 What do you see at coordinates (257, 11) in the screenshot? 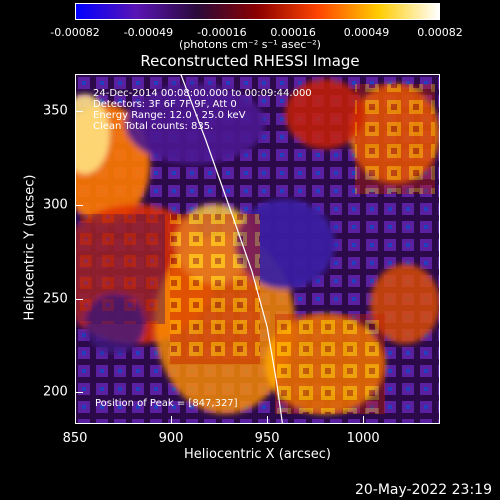
I see `colorbar` at bounding box center [257, 11].